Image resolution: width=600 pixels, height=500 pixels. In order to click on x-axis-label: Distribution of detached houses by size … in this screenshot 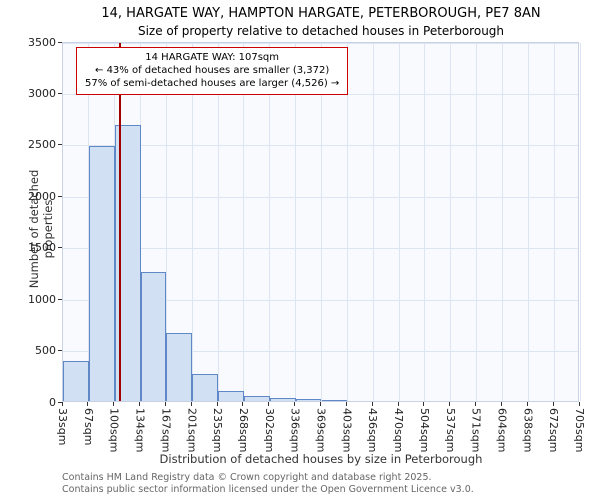, I will do `click(321, 459)`.